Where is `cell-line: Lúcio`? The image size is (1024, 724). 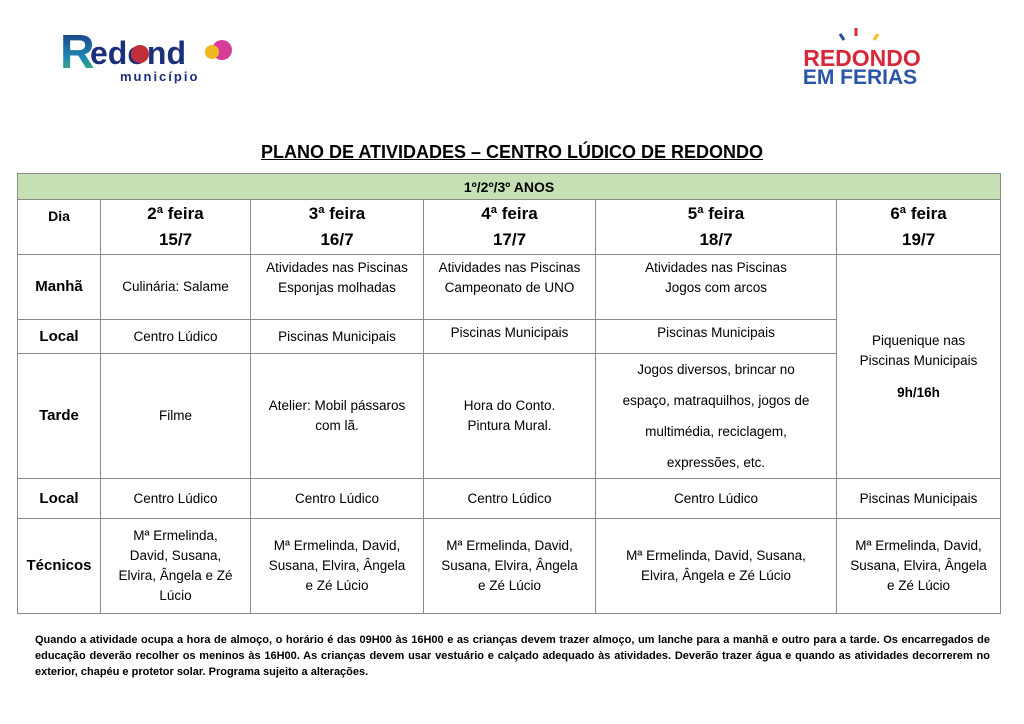
cell-line: Lúcio is located at coordinates (175, 595).